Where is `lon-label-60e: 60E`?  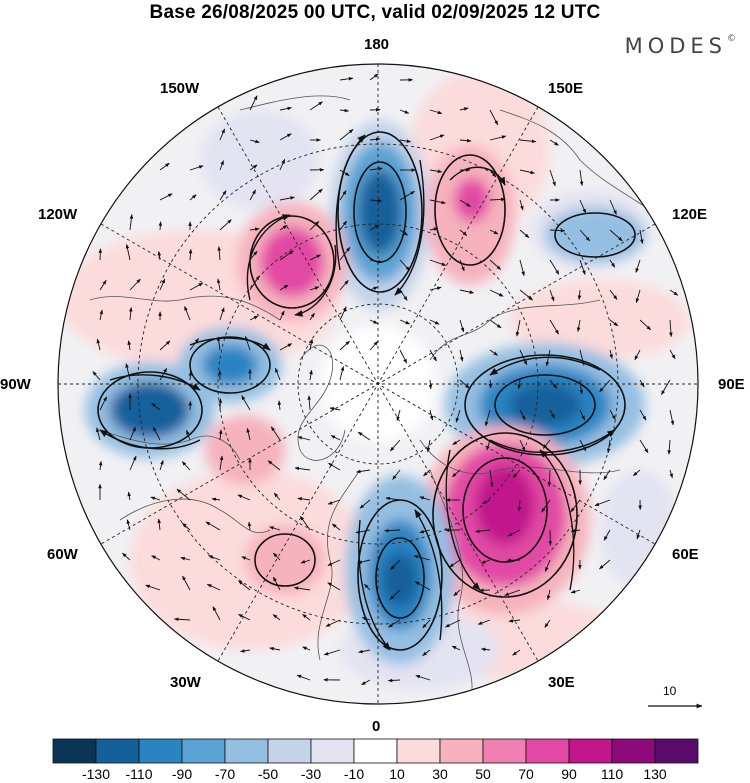
lon-label-60e: 60E is located at coordinates (685, 554).